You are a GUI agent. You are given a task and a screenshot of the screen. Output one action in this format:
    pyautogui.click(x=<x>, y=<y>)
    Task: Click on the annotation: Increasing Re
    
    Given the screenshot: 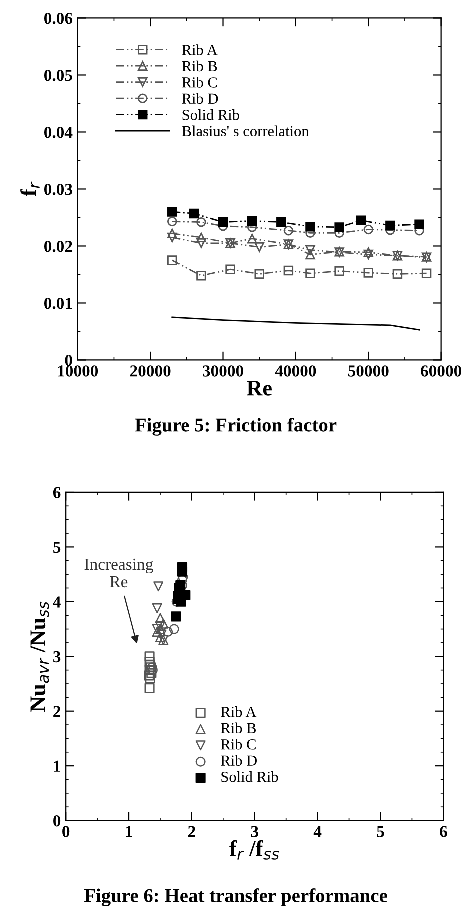 What is the action you would take?
    pyautogui.click(x=119, y=573)
    